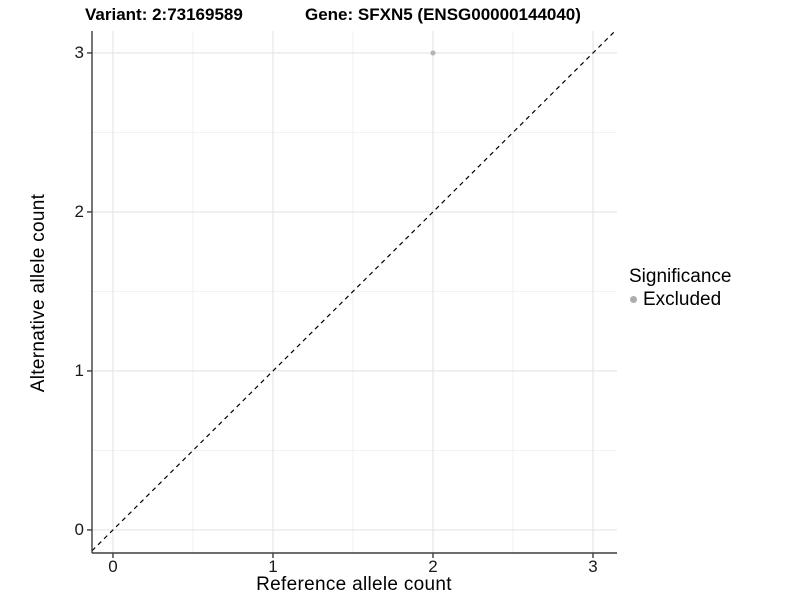 This screenshot has height=600, width=800. Describe the element at coordinates (633, 299) in the screenshot. I see `legend-point-icon` at that location.